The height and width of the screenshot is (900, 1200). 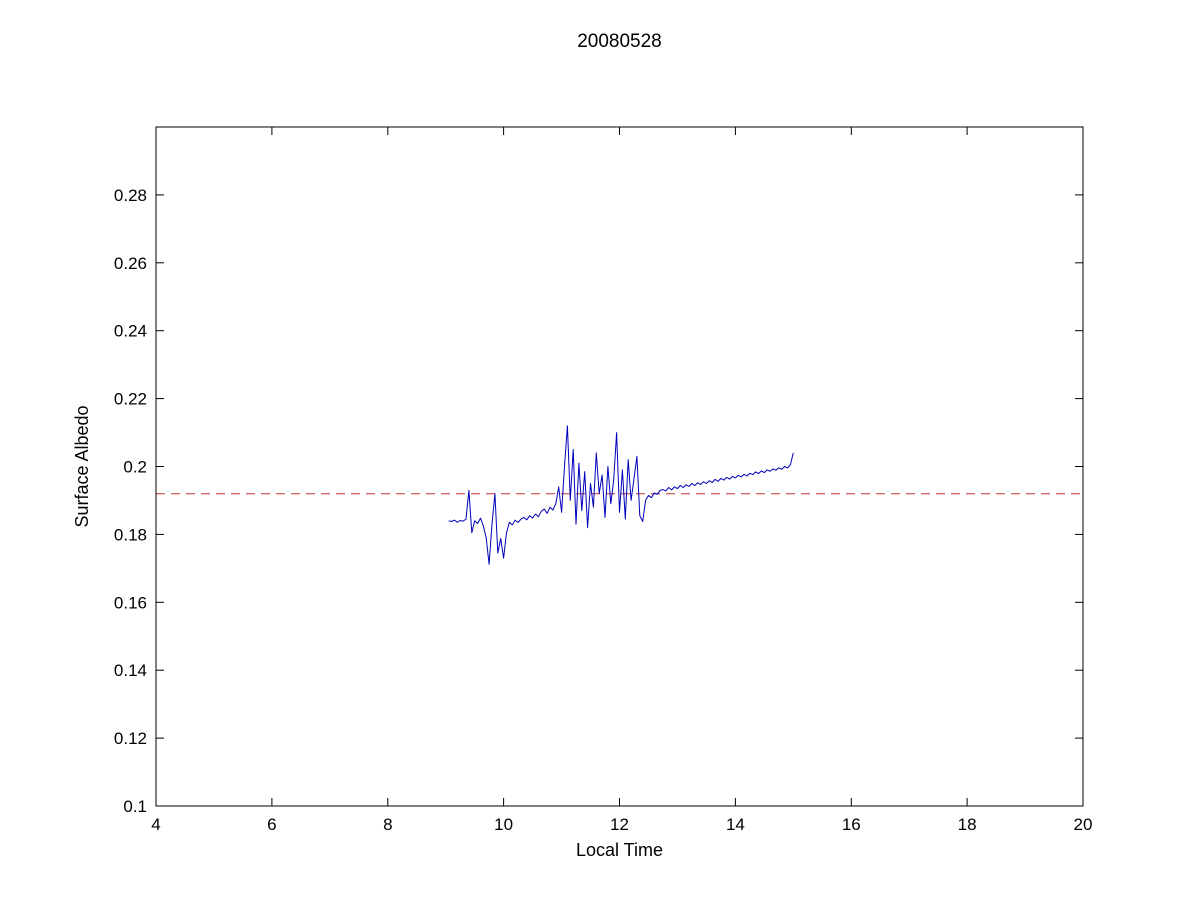 I want to click on y-tick-label: 0.12, so click(x=130, y=738).